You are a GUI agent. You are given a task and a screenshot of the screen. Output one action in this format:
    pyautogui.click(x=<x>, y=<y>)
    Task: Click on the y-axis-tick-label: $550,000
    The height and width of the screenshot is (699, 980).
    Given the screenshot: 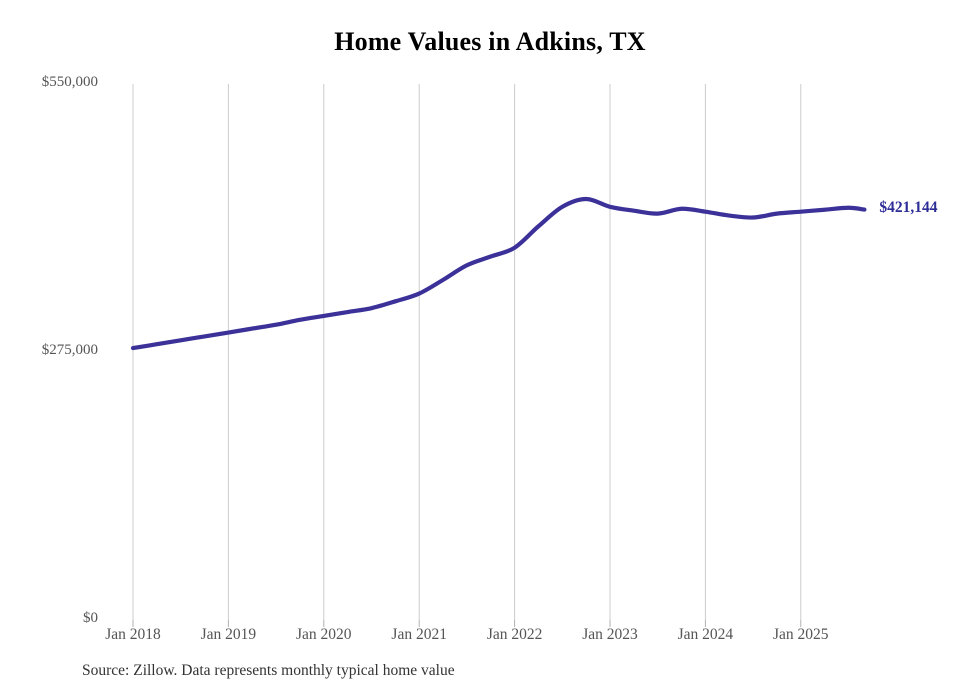 What is the action you would take?
    pyautogui.click(x=69, y=82)
    